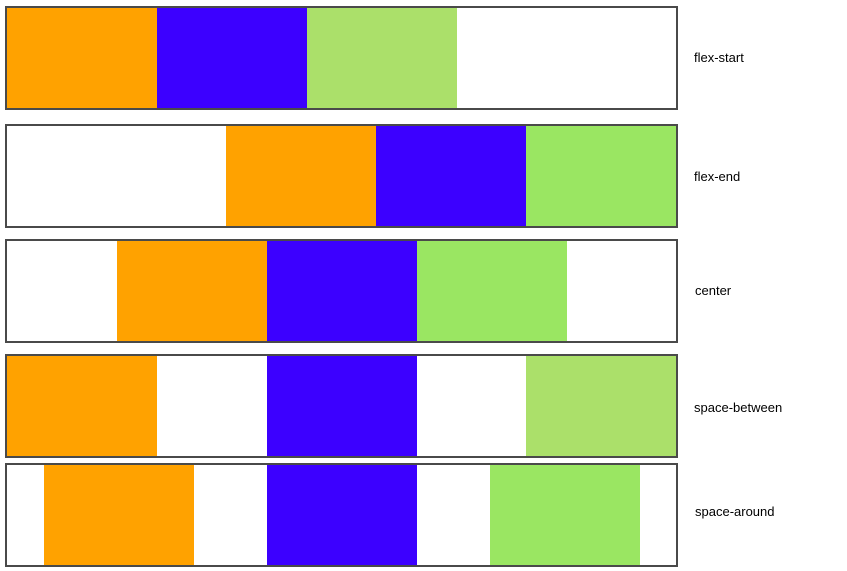 This screenshot has height=571, width=847. I want to click on row-label: center, so click(713, 290).